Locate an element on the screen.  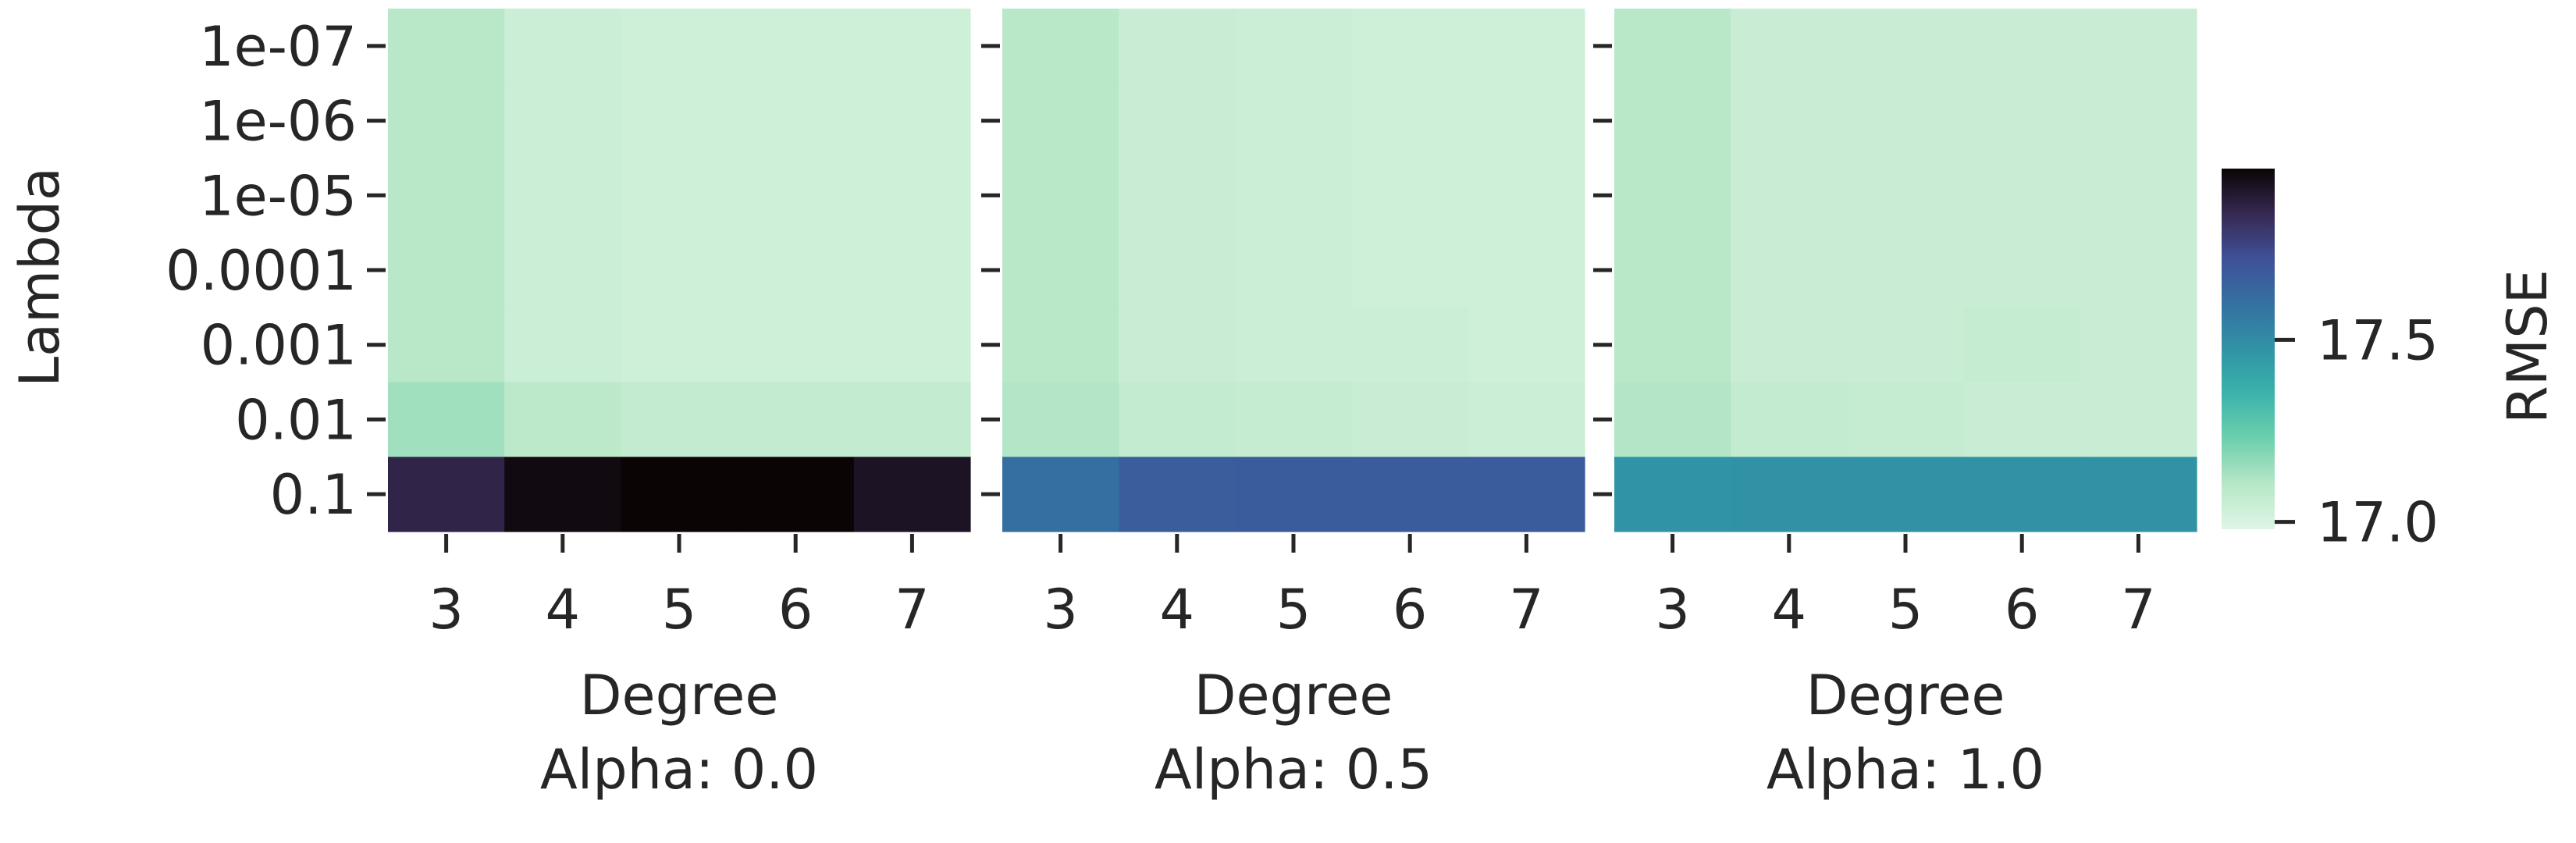
y-axis-ticks: 1e-07 1e-06 1e-05 0.0001 0.001 0.01 0.1 is located at coordinates (275, 271).